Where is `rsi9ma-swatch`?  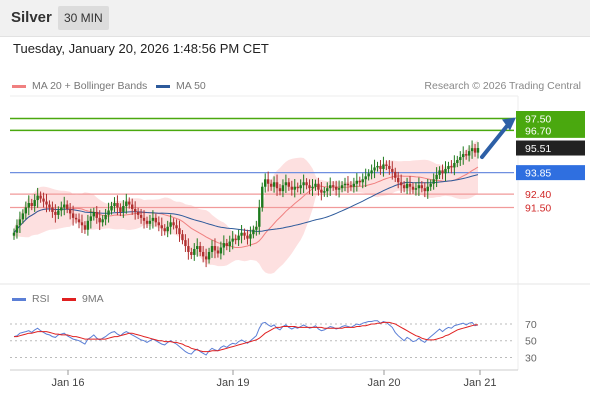 rsi9ma-swatch is located at coordinates (69, 299).